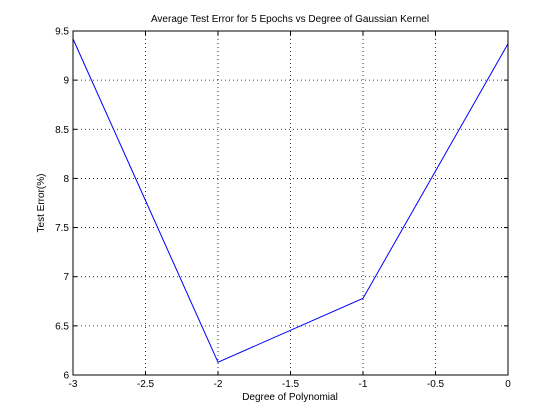 The width and height of the screenshot is (560, 419). I want to click on x-tick-labels: -3 -2.5 -2 -1.5 -1 -0.5 0, so click(290, 384).